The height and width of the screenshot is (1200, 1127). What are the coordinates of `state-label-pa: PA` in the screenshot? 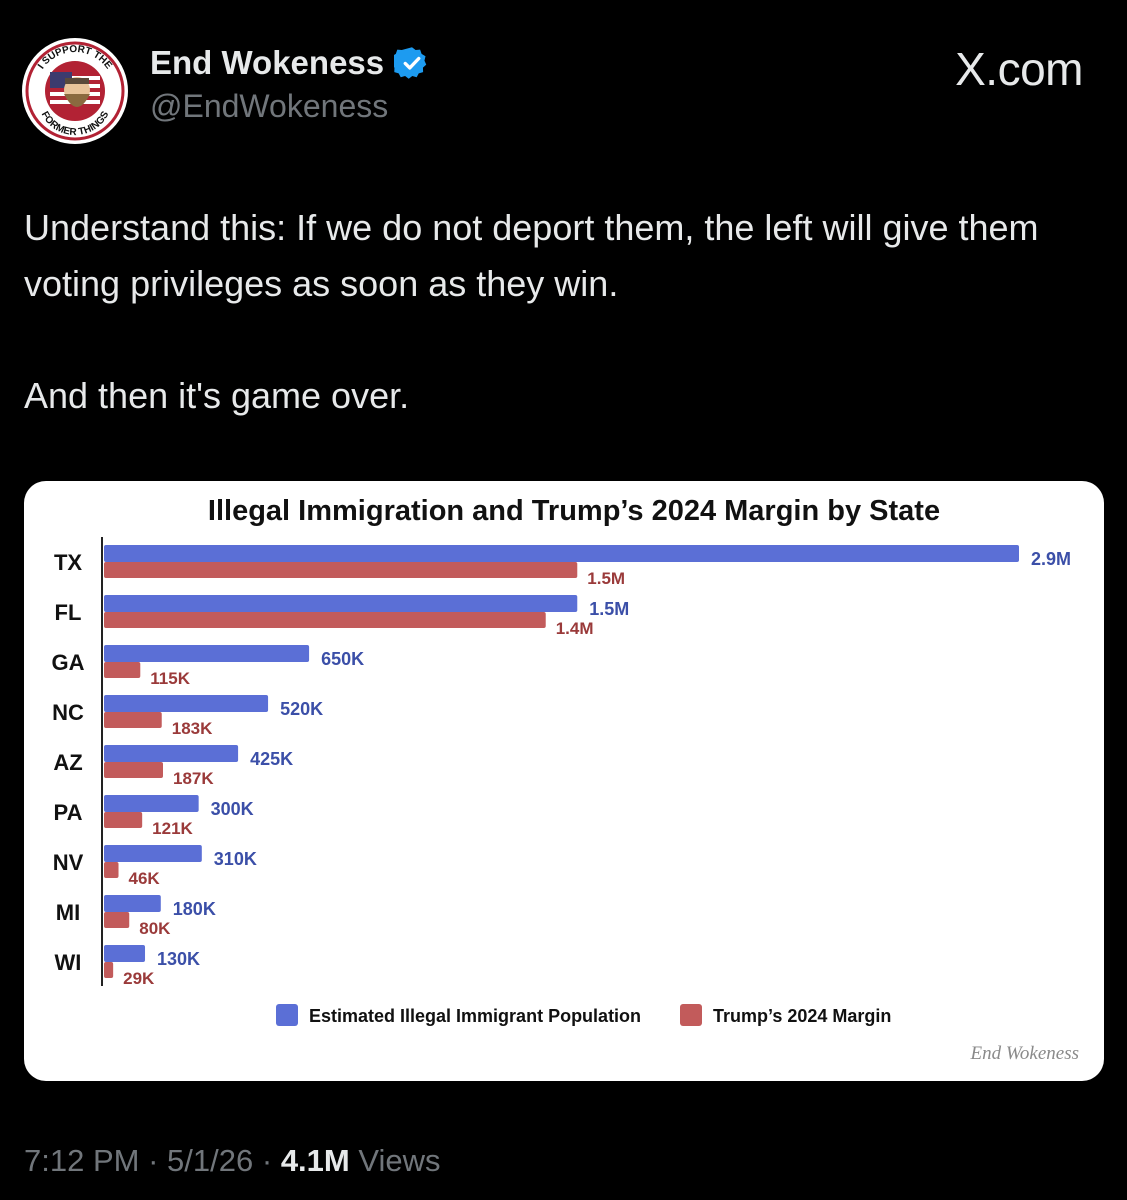 It's located at (68, 812).